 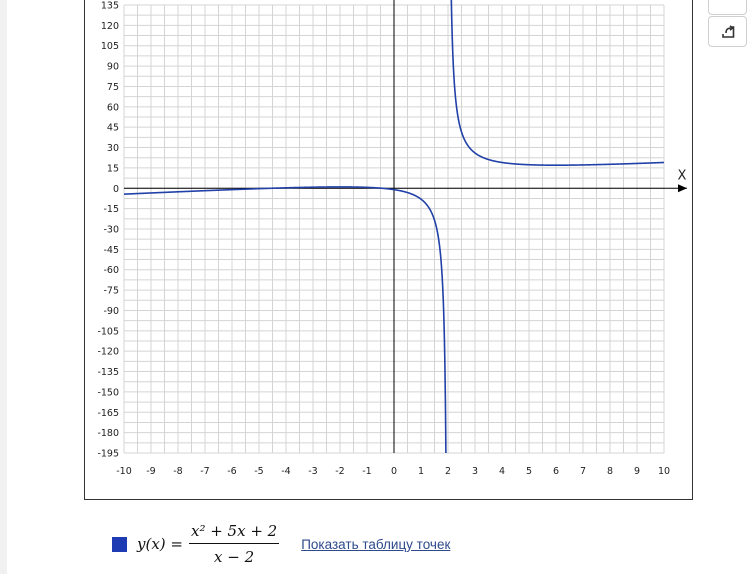 I want to click on y-tick-label: 30, so click(x=113, y=148).